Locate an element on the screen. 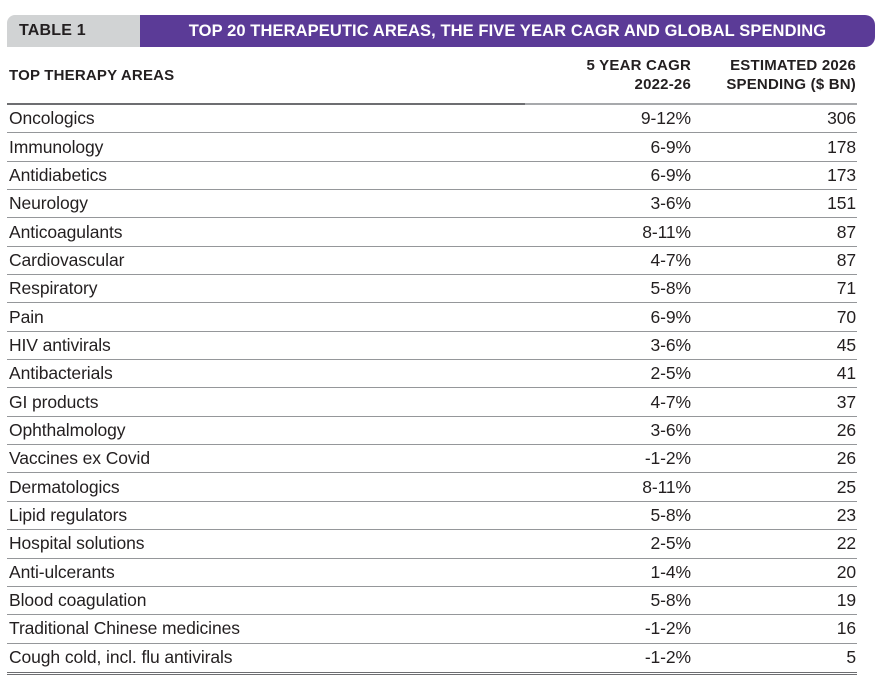  table-row: HIV antivirals 3-6% 45 is located at coordinates (432, 346).